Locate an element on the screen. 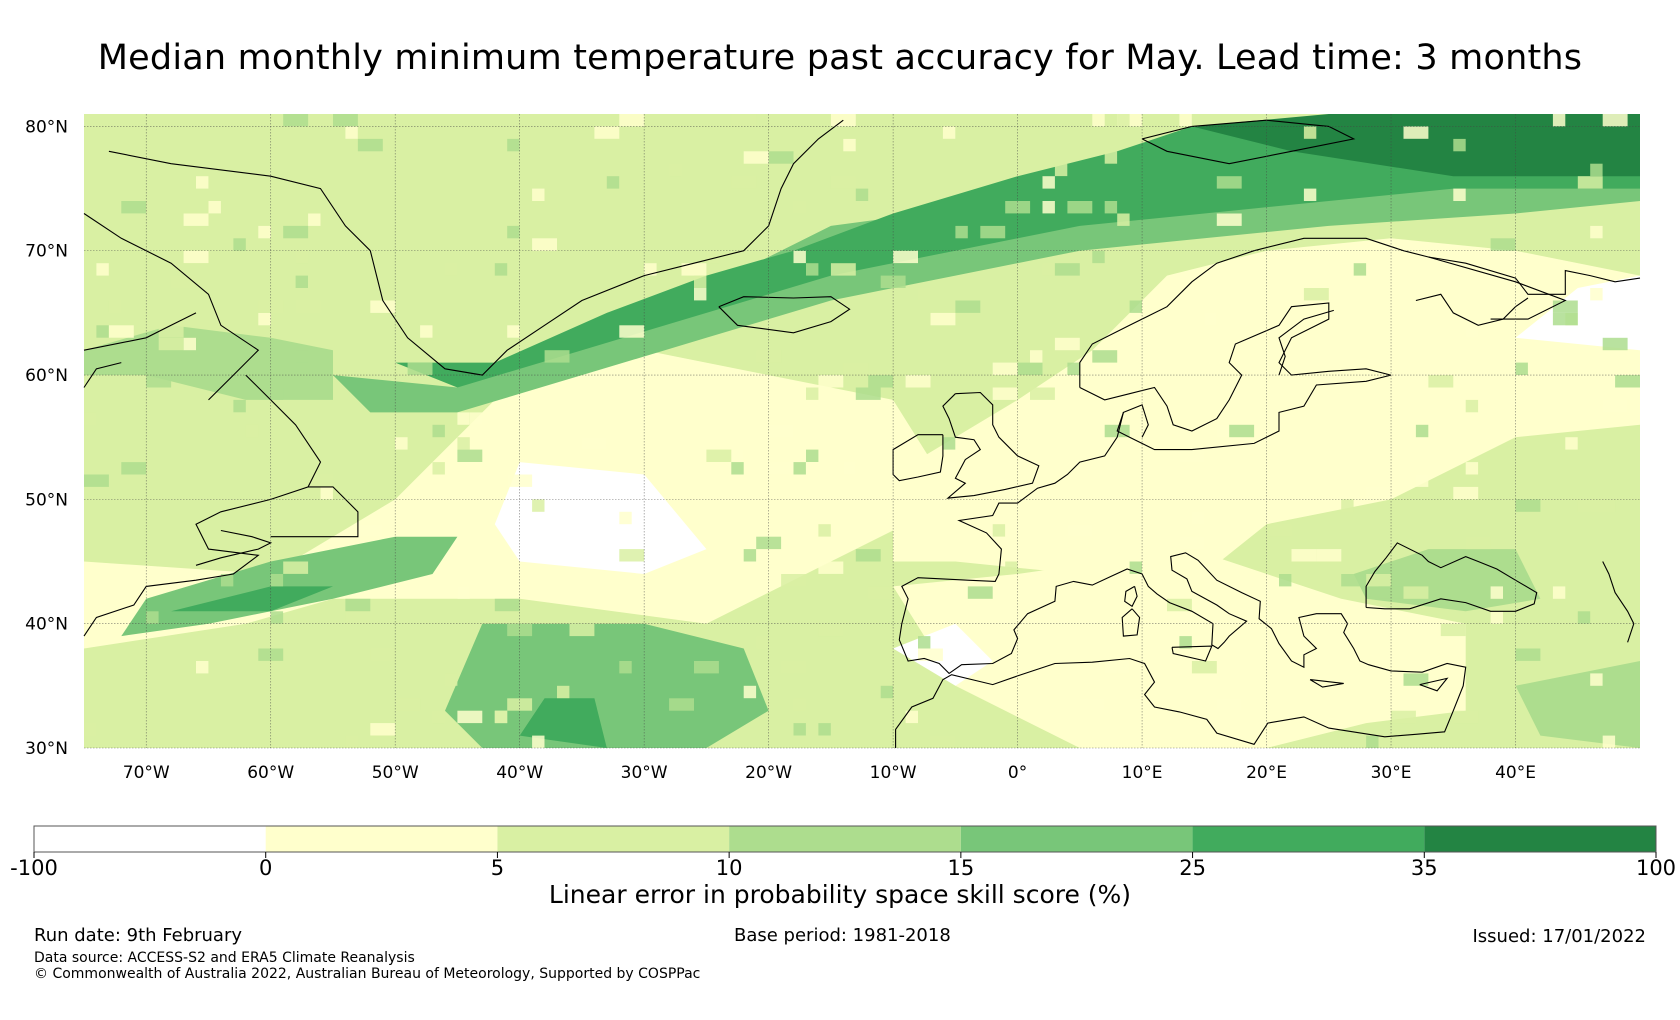 The height and width of the screenshot is (1020, 1680). latitude-label: 50°N is located at coordinates (46, 500).